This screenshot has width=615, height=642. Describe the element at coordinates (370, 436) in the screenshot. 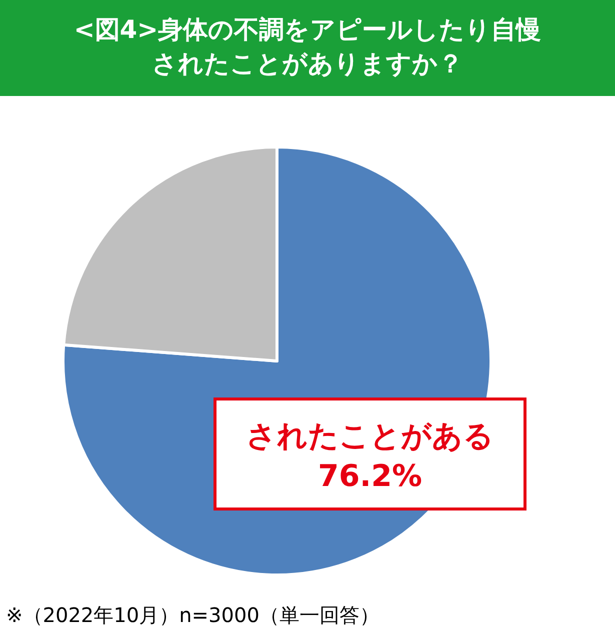

I see `slice-label: されたことがある` at that location.